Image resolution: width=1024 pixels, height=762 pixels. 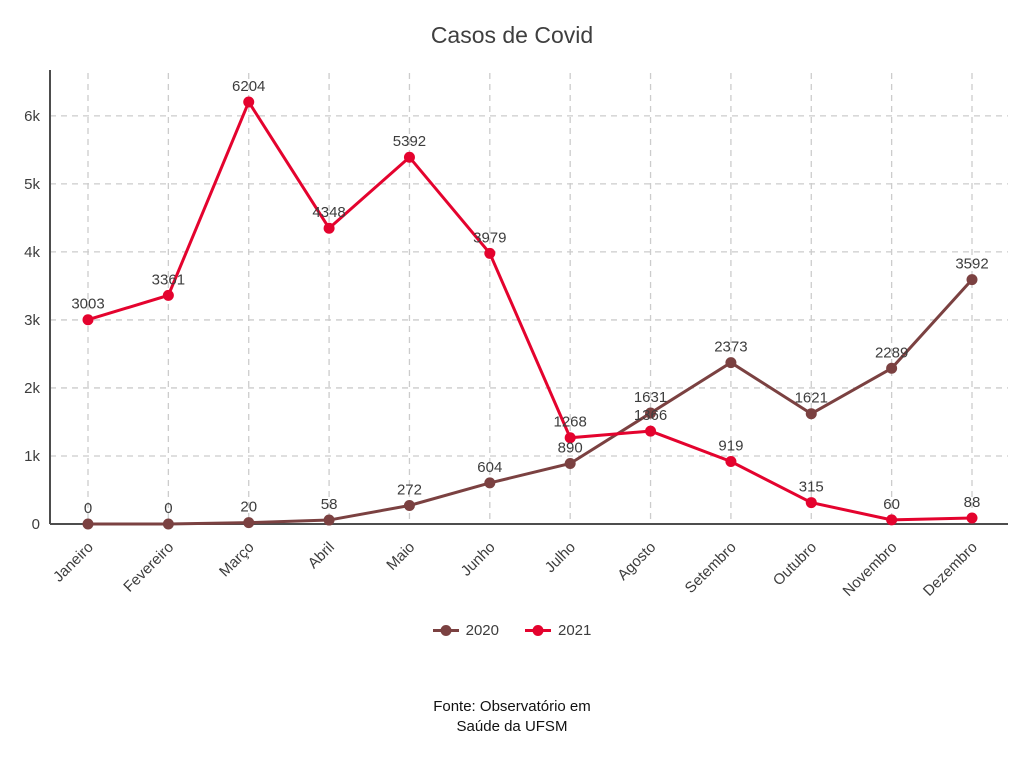 I want to click on chart-title: Casos de Covid, so click(x=512, y=35).